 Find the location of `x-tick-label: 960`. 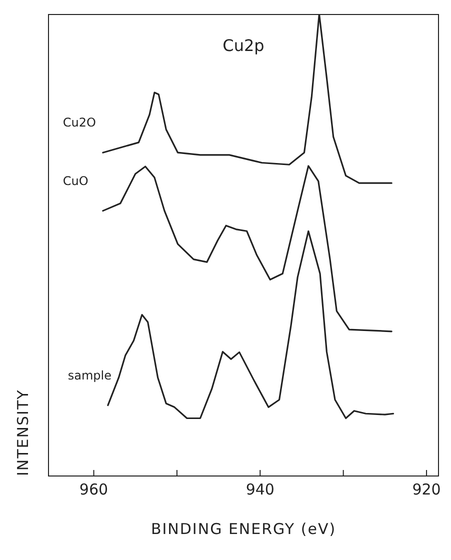

x-tick-label: 960 is located at coordinates (93, 489).